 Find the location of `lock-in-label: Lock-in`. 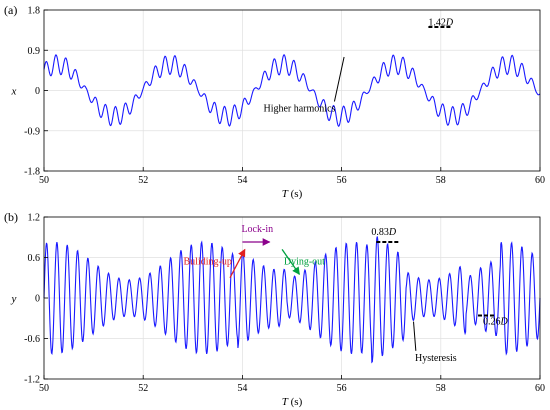

lock-in-label: Lock-in is located at coordinates (257, 229).